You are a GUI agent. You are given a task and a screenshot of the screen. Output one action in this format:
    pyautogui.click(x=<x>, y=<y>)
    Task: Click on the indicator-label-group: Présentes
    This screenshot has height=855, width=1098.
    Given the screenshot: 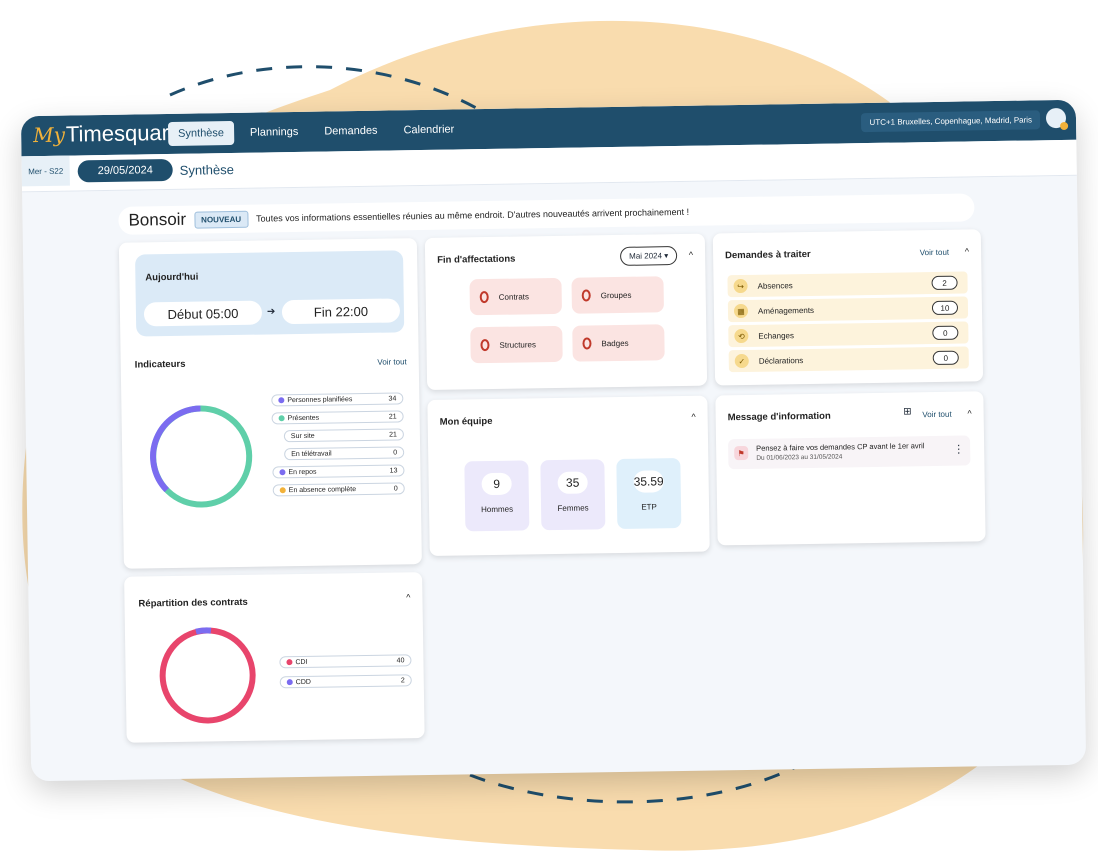 What is the action you would take?
    pyautogui.click(x=299, y=418)
    